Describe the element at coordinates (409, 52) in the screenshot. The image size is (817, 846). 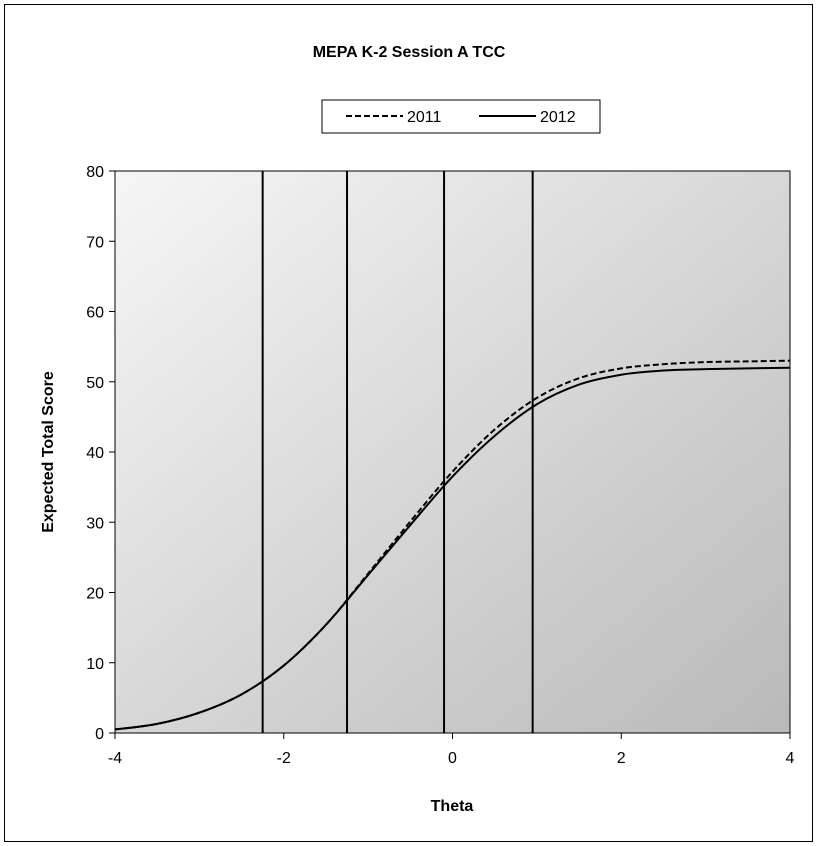
I see `chart-title: MEPA K-2 Session A TCC` at that location.